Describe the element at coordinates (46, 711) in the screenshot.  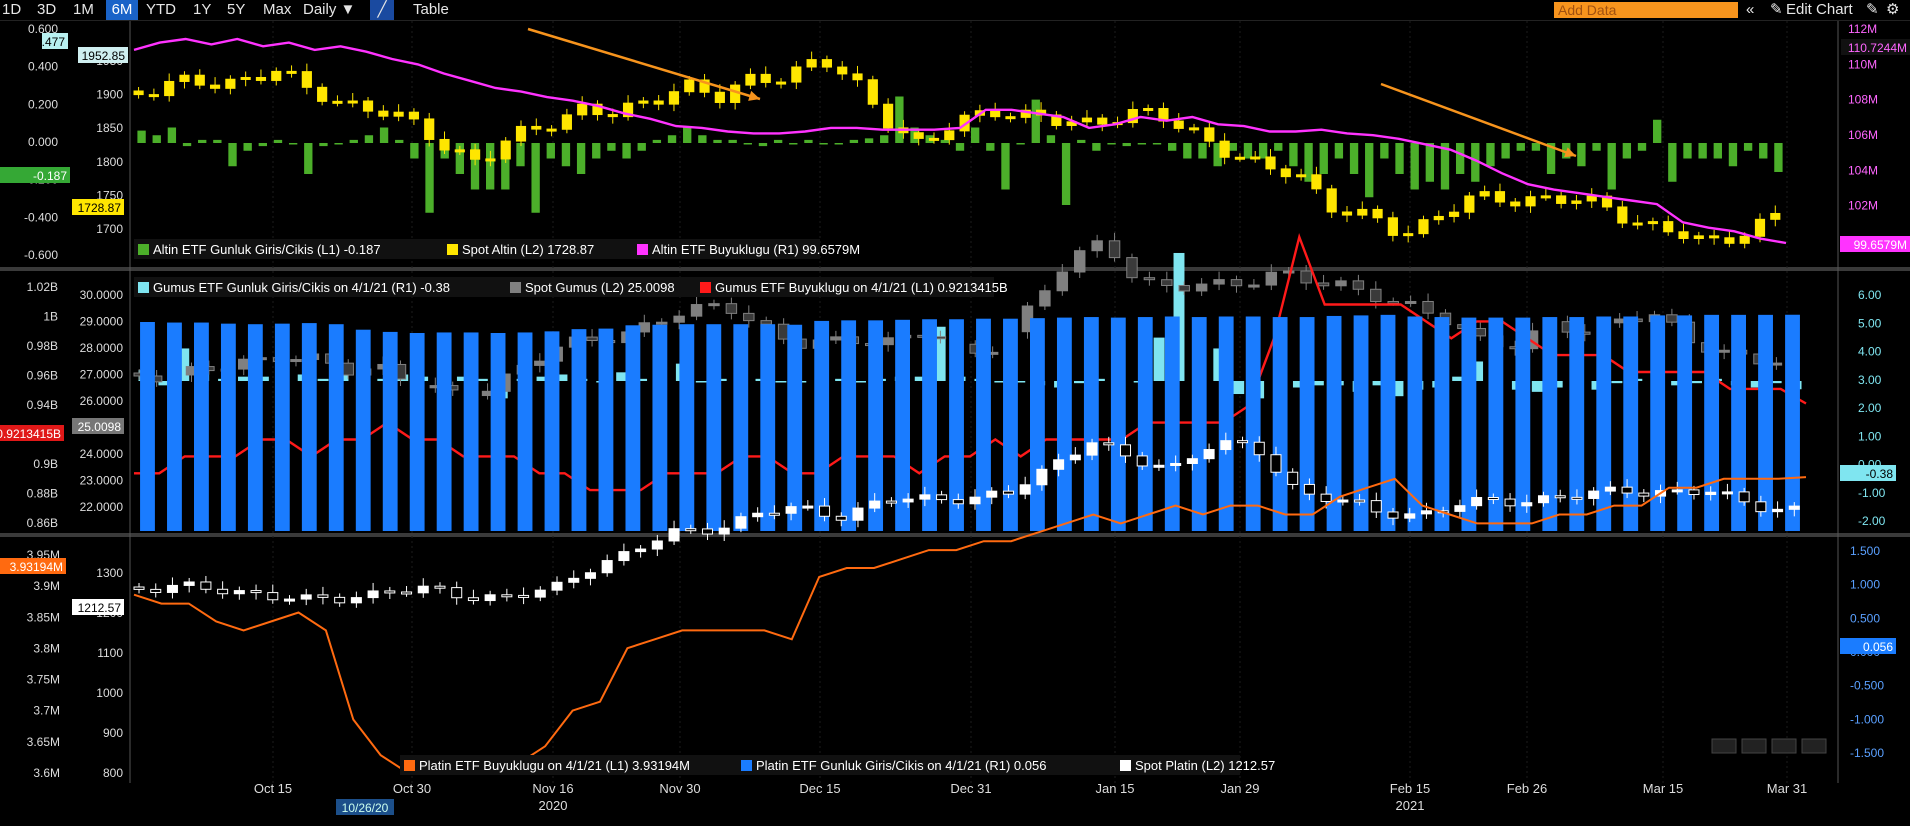
I see `left-tick-label: 3.7M` at that location.